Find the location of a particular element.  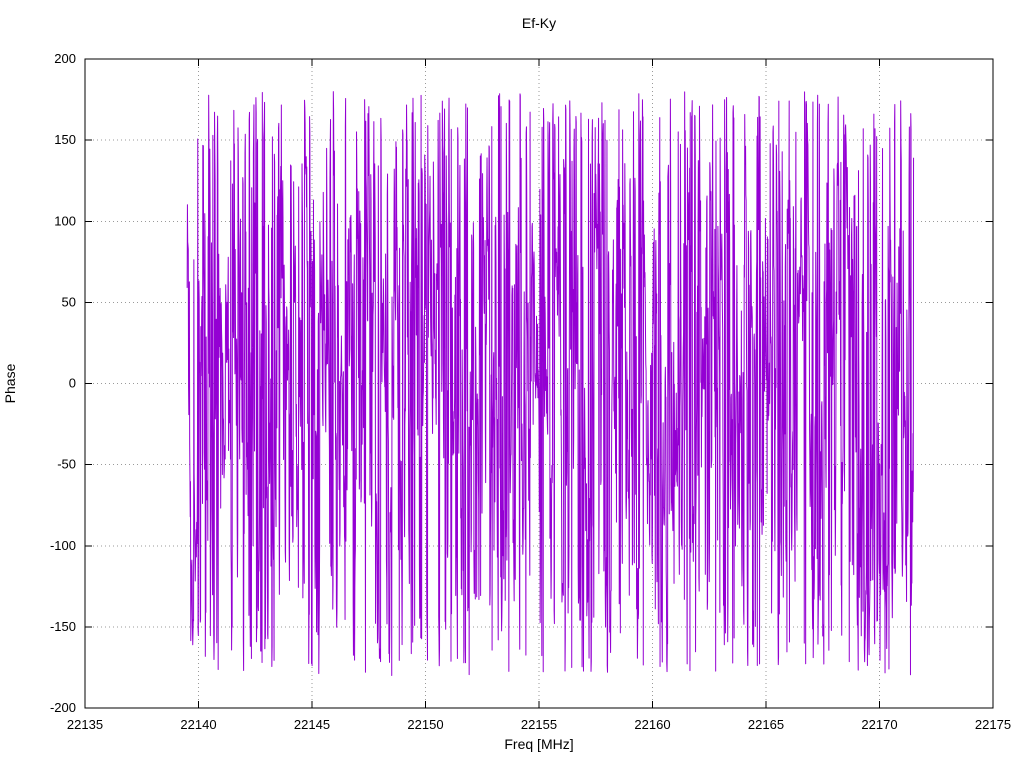

y-axis-title: Phase is located at coordinates (10, 383).